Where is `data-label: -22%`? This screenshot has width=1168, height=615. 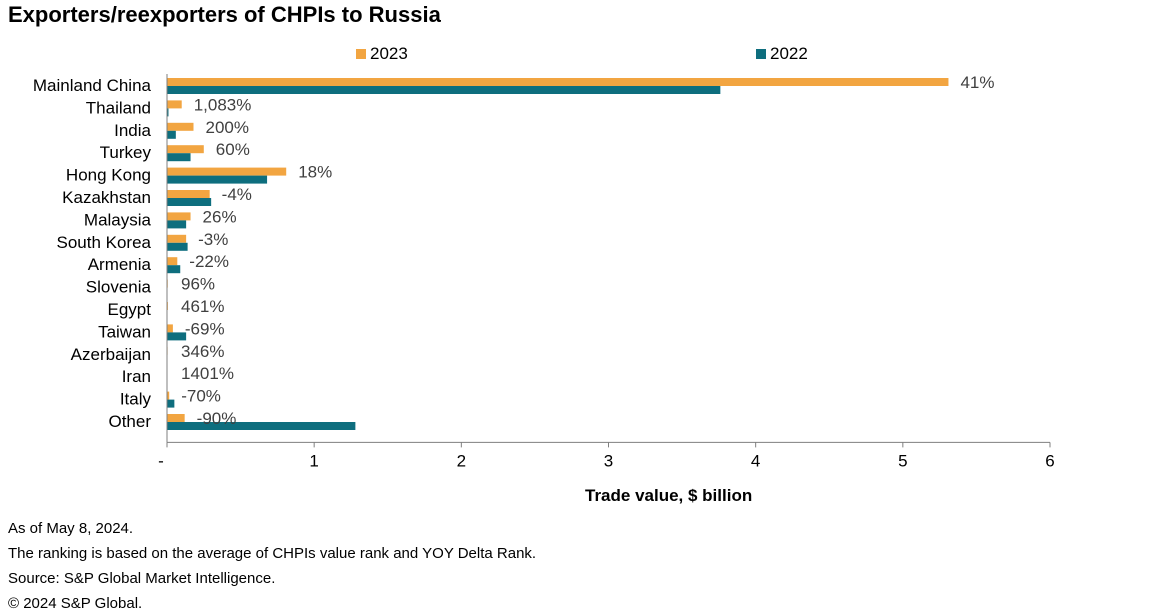
data-label: -22% is located at coordinates (209, 261).